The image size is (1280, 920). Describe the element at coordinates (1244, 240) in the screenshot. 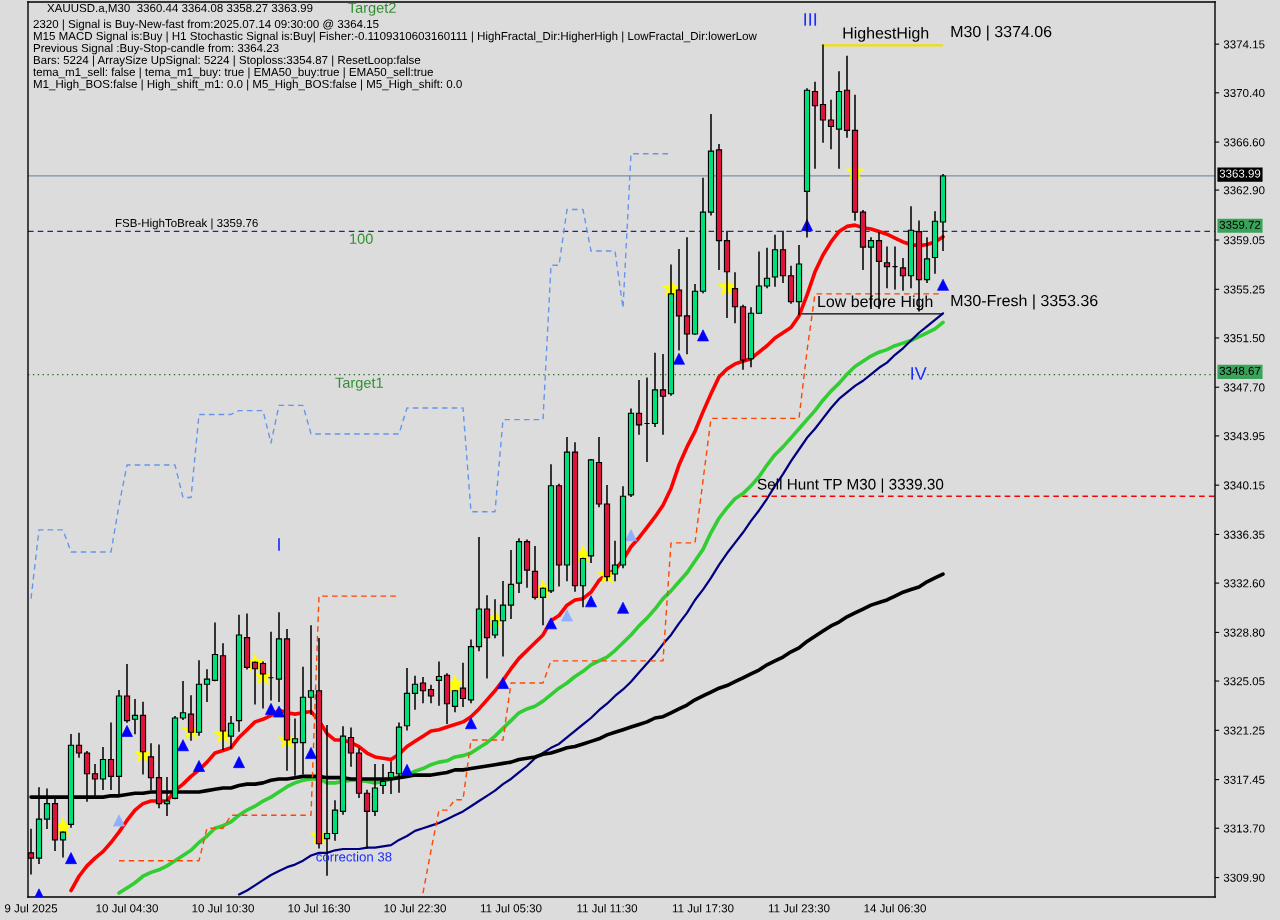

I see `y-tick-label: 3359.05` at that location.